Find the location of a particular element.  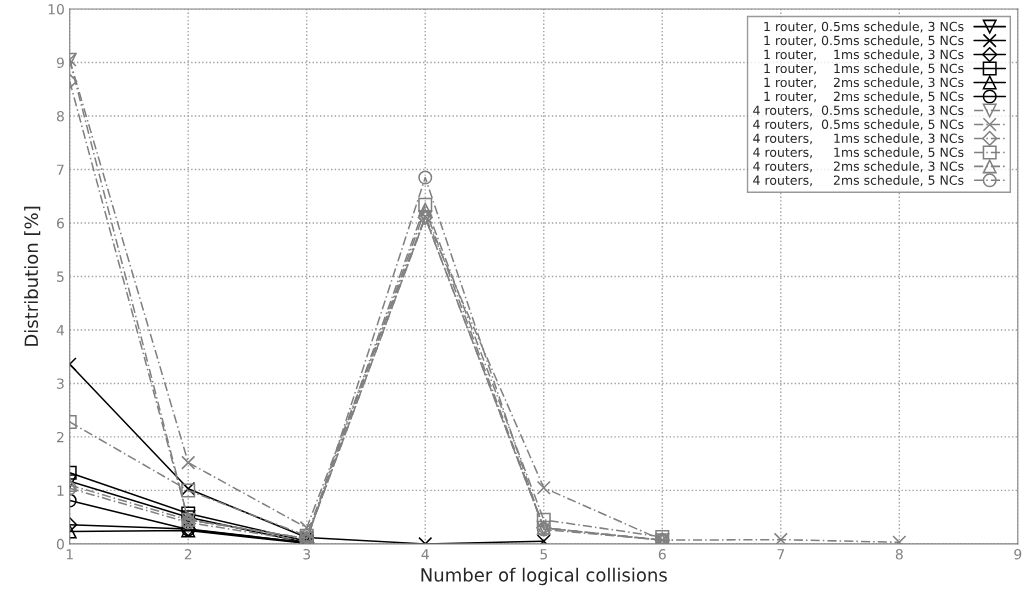

y-tick-label: 2 is located at coordinates (60, 437).